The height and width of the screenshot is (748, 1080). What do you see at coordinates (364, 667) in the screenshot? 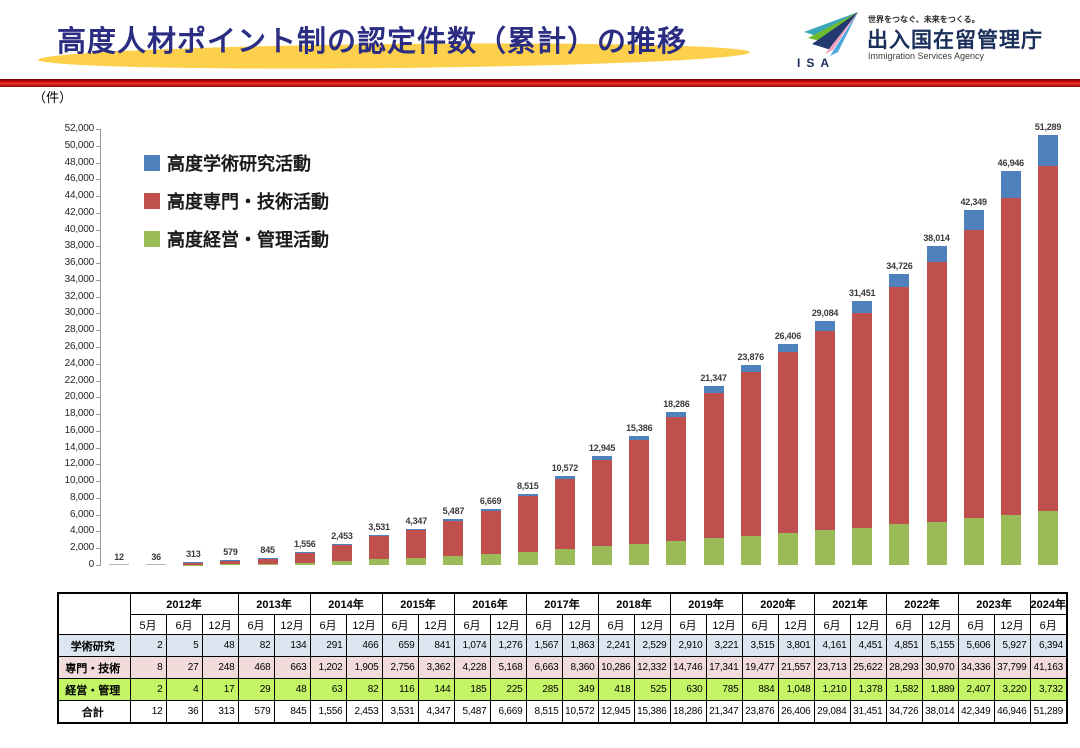
I see `table-cell: 1,905` at bounding box center [364, 667].